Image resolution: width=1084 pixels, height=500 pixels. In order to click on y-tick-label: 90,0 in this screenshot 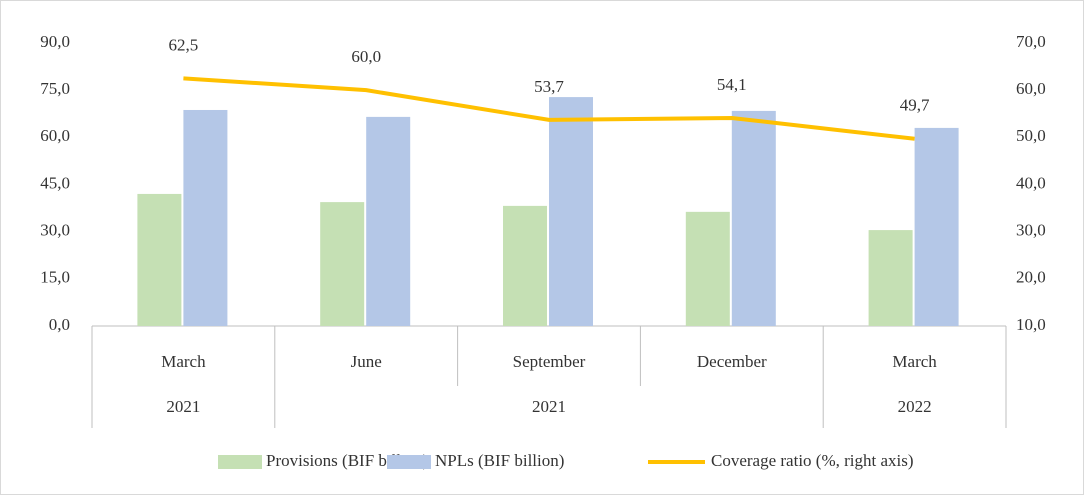, I will do `click(55, 41)`.